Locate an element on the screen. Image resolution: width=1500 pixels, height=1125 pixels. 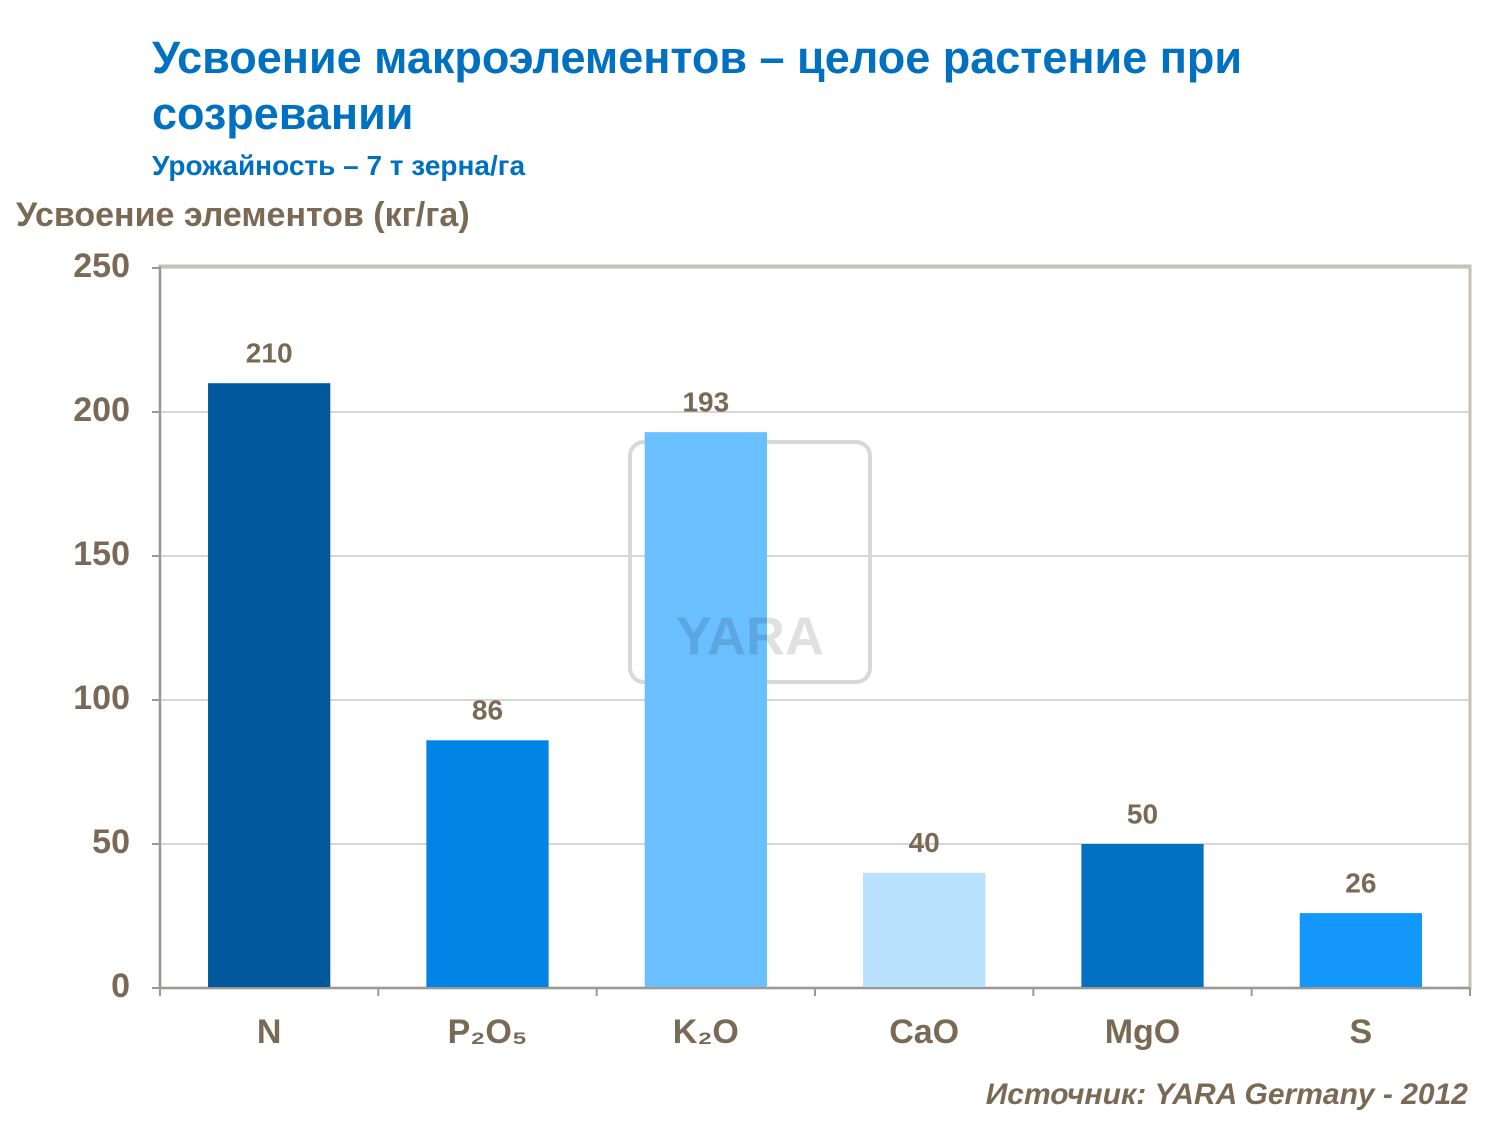
value-label: 26 is located at coordinates (1360, 883).